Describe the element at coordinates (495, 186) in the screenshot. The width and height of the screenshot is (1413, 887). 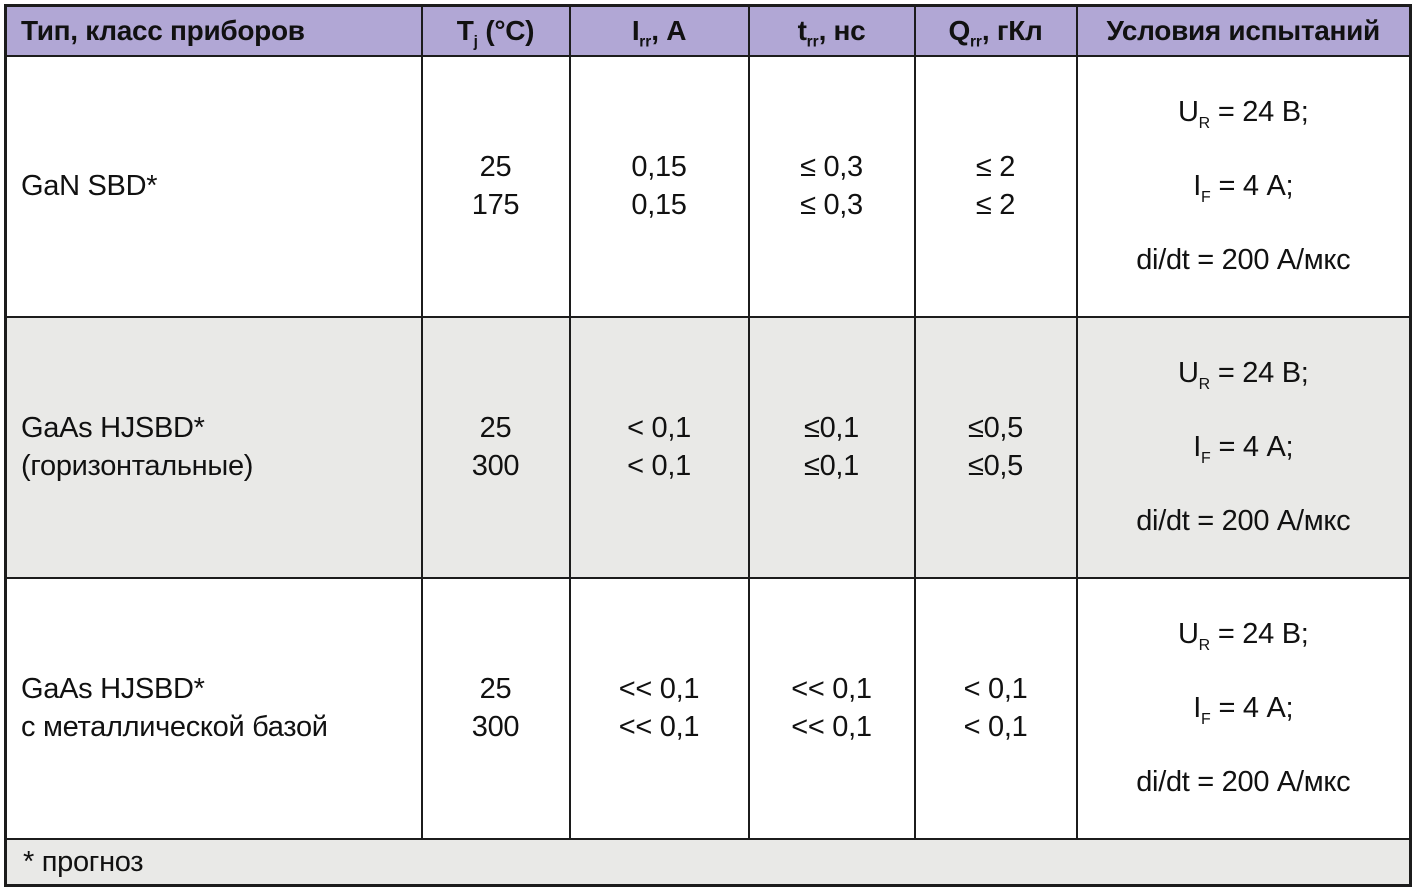
I see `cell-tj-values: 25 175` at that location.